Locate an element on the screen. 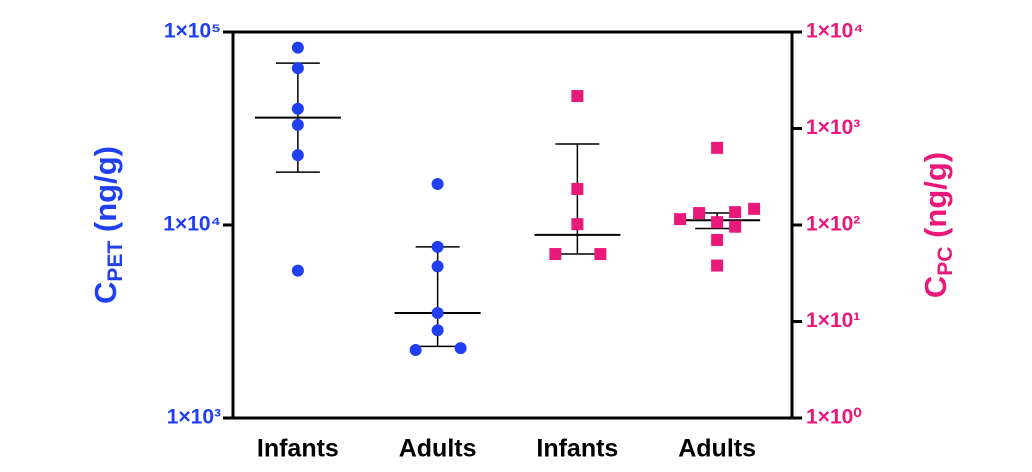 The width and height of the screenshot is (1032, 472). y2-axis-label-part: (ng/g) is located at coordinates (935, 199).